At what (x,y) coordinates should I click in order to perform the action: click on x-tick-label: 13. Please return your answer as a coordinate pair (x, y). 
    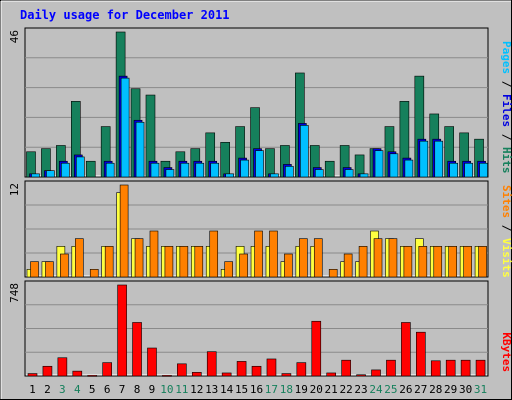
    Looking at the image, I should click on (211, 389).